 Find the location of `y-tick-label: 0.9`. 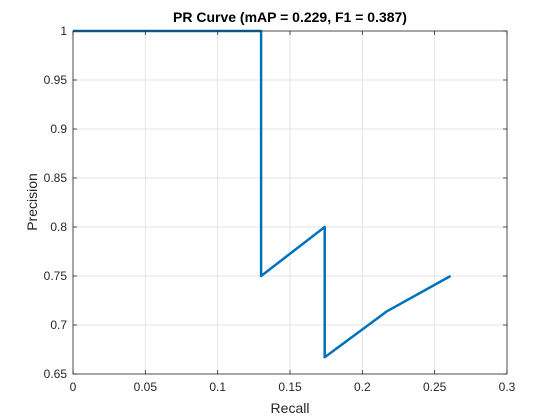

y-tick-label: 0.9 is located at coordinates (58, 129).